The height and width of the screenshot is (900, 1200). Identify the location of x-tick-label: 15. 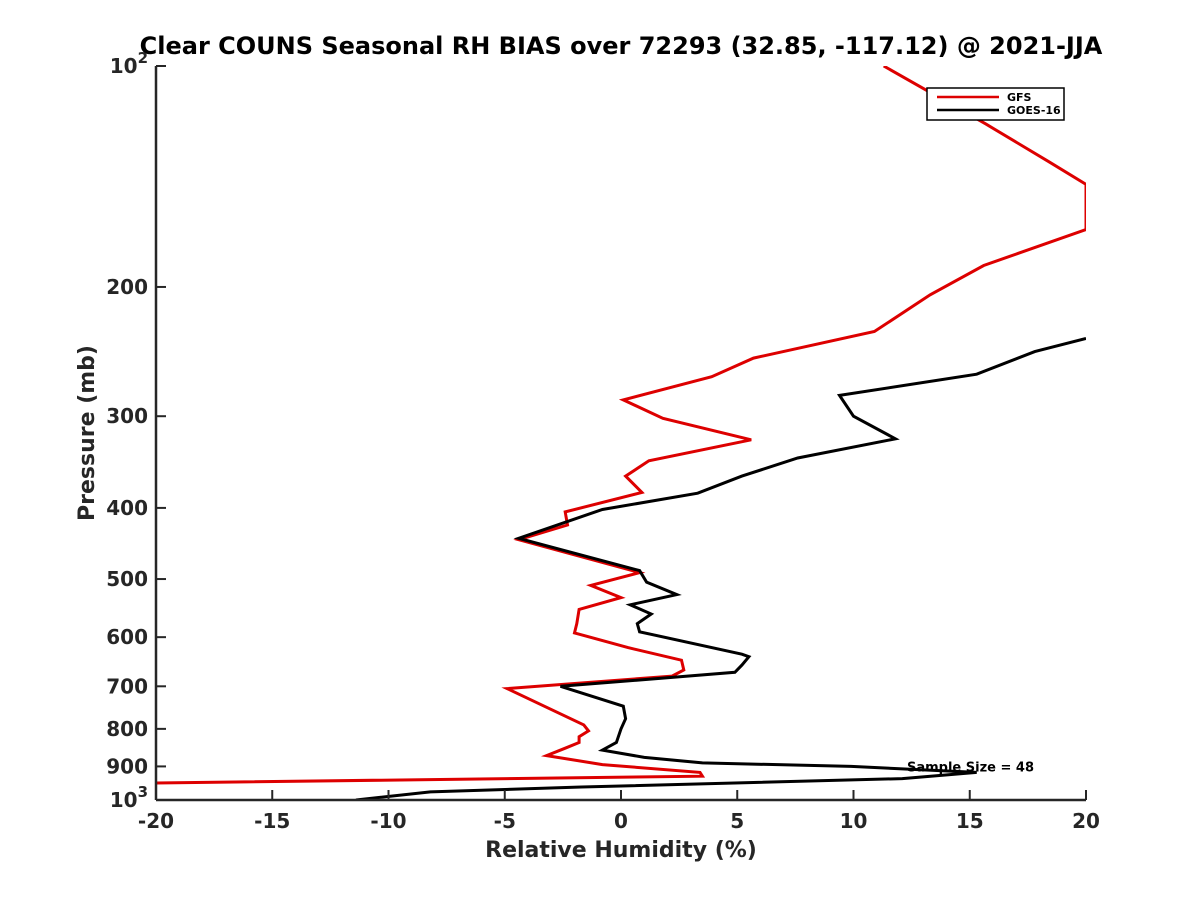
(970, 821).